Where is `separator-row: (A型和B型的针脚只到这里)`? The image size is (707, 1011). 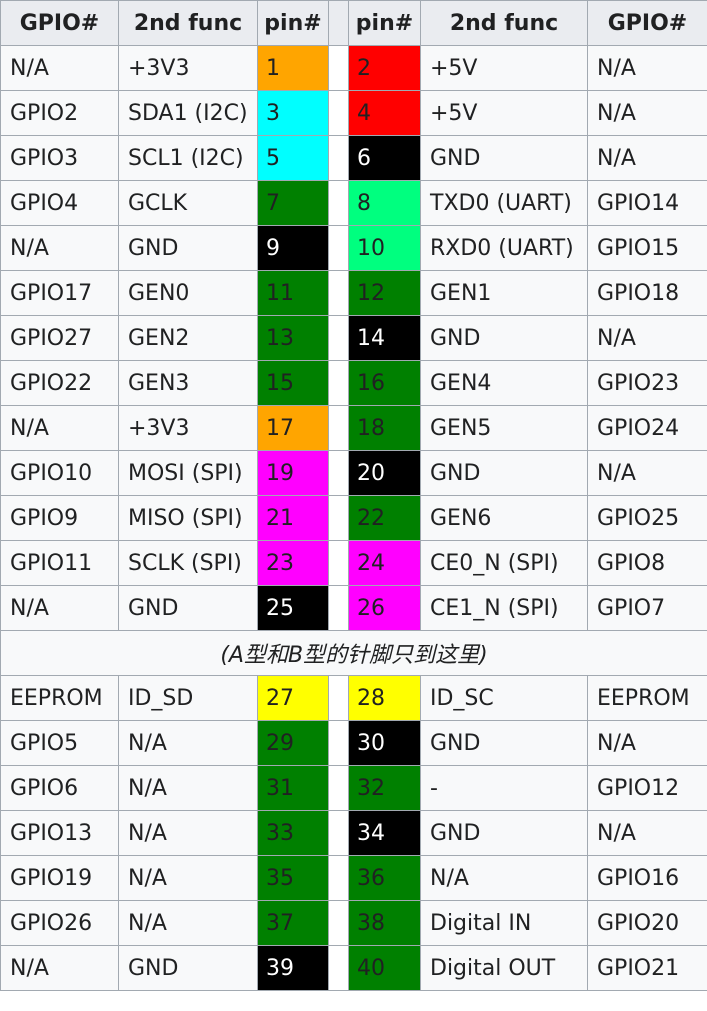
separator-row: (A型和B型的针脚只到这里) is located at coordinates (353, 653).